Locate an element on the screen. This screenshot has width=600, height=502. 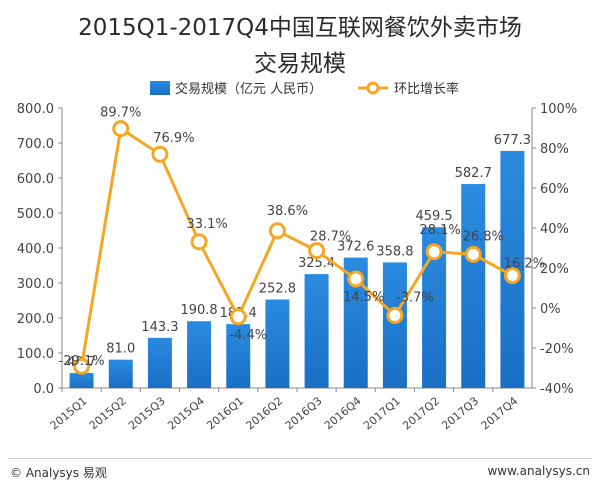
footer-website: www.analysys.cn is located at coordinates (538, 471).